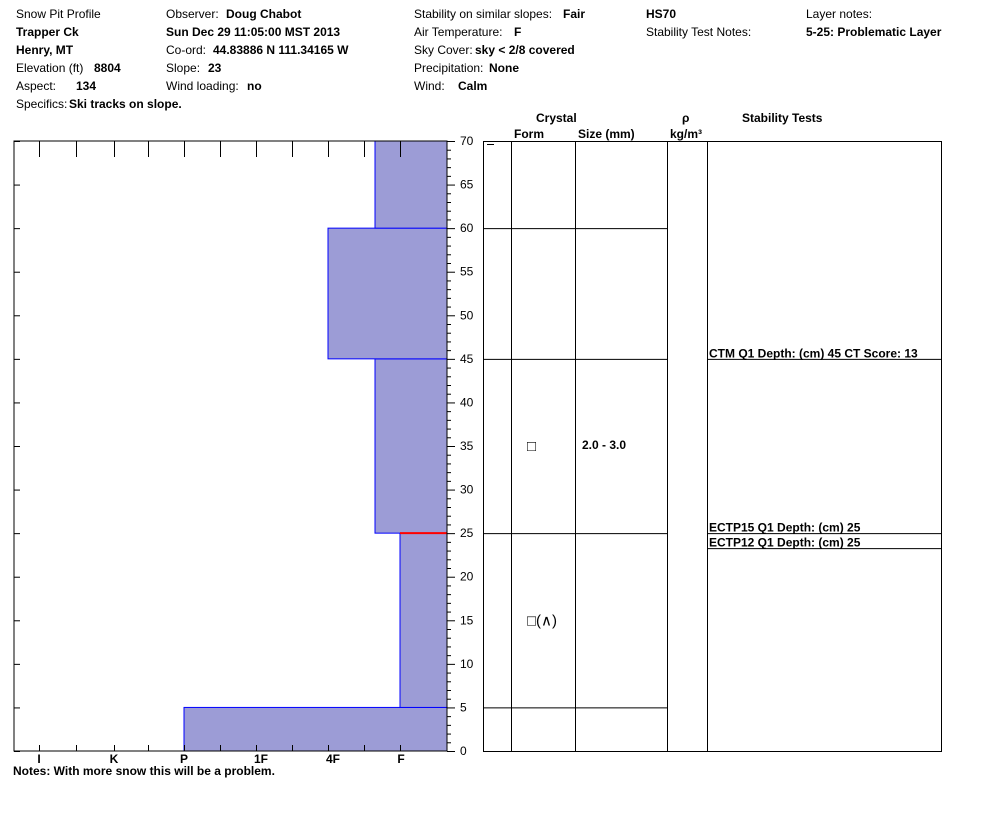  What do you see at coordinates (661, 14) in the screenshot?
I see `snow-height: HS70` at bounding box center [661, 14].